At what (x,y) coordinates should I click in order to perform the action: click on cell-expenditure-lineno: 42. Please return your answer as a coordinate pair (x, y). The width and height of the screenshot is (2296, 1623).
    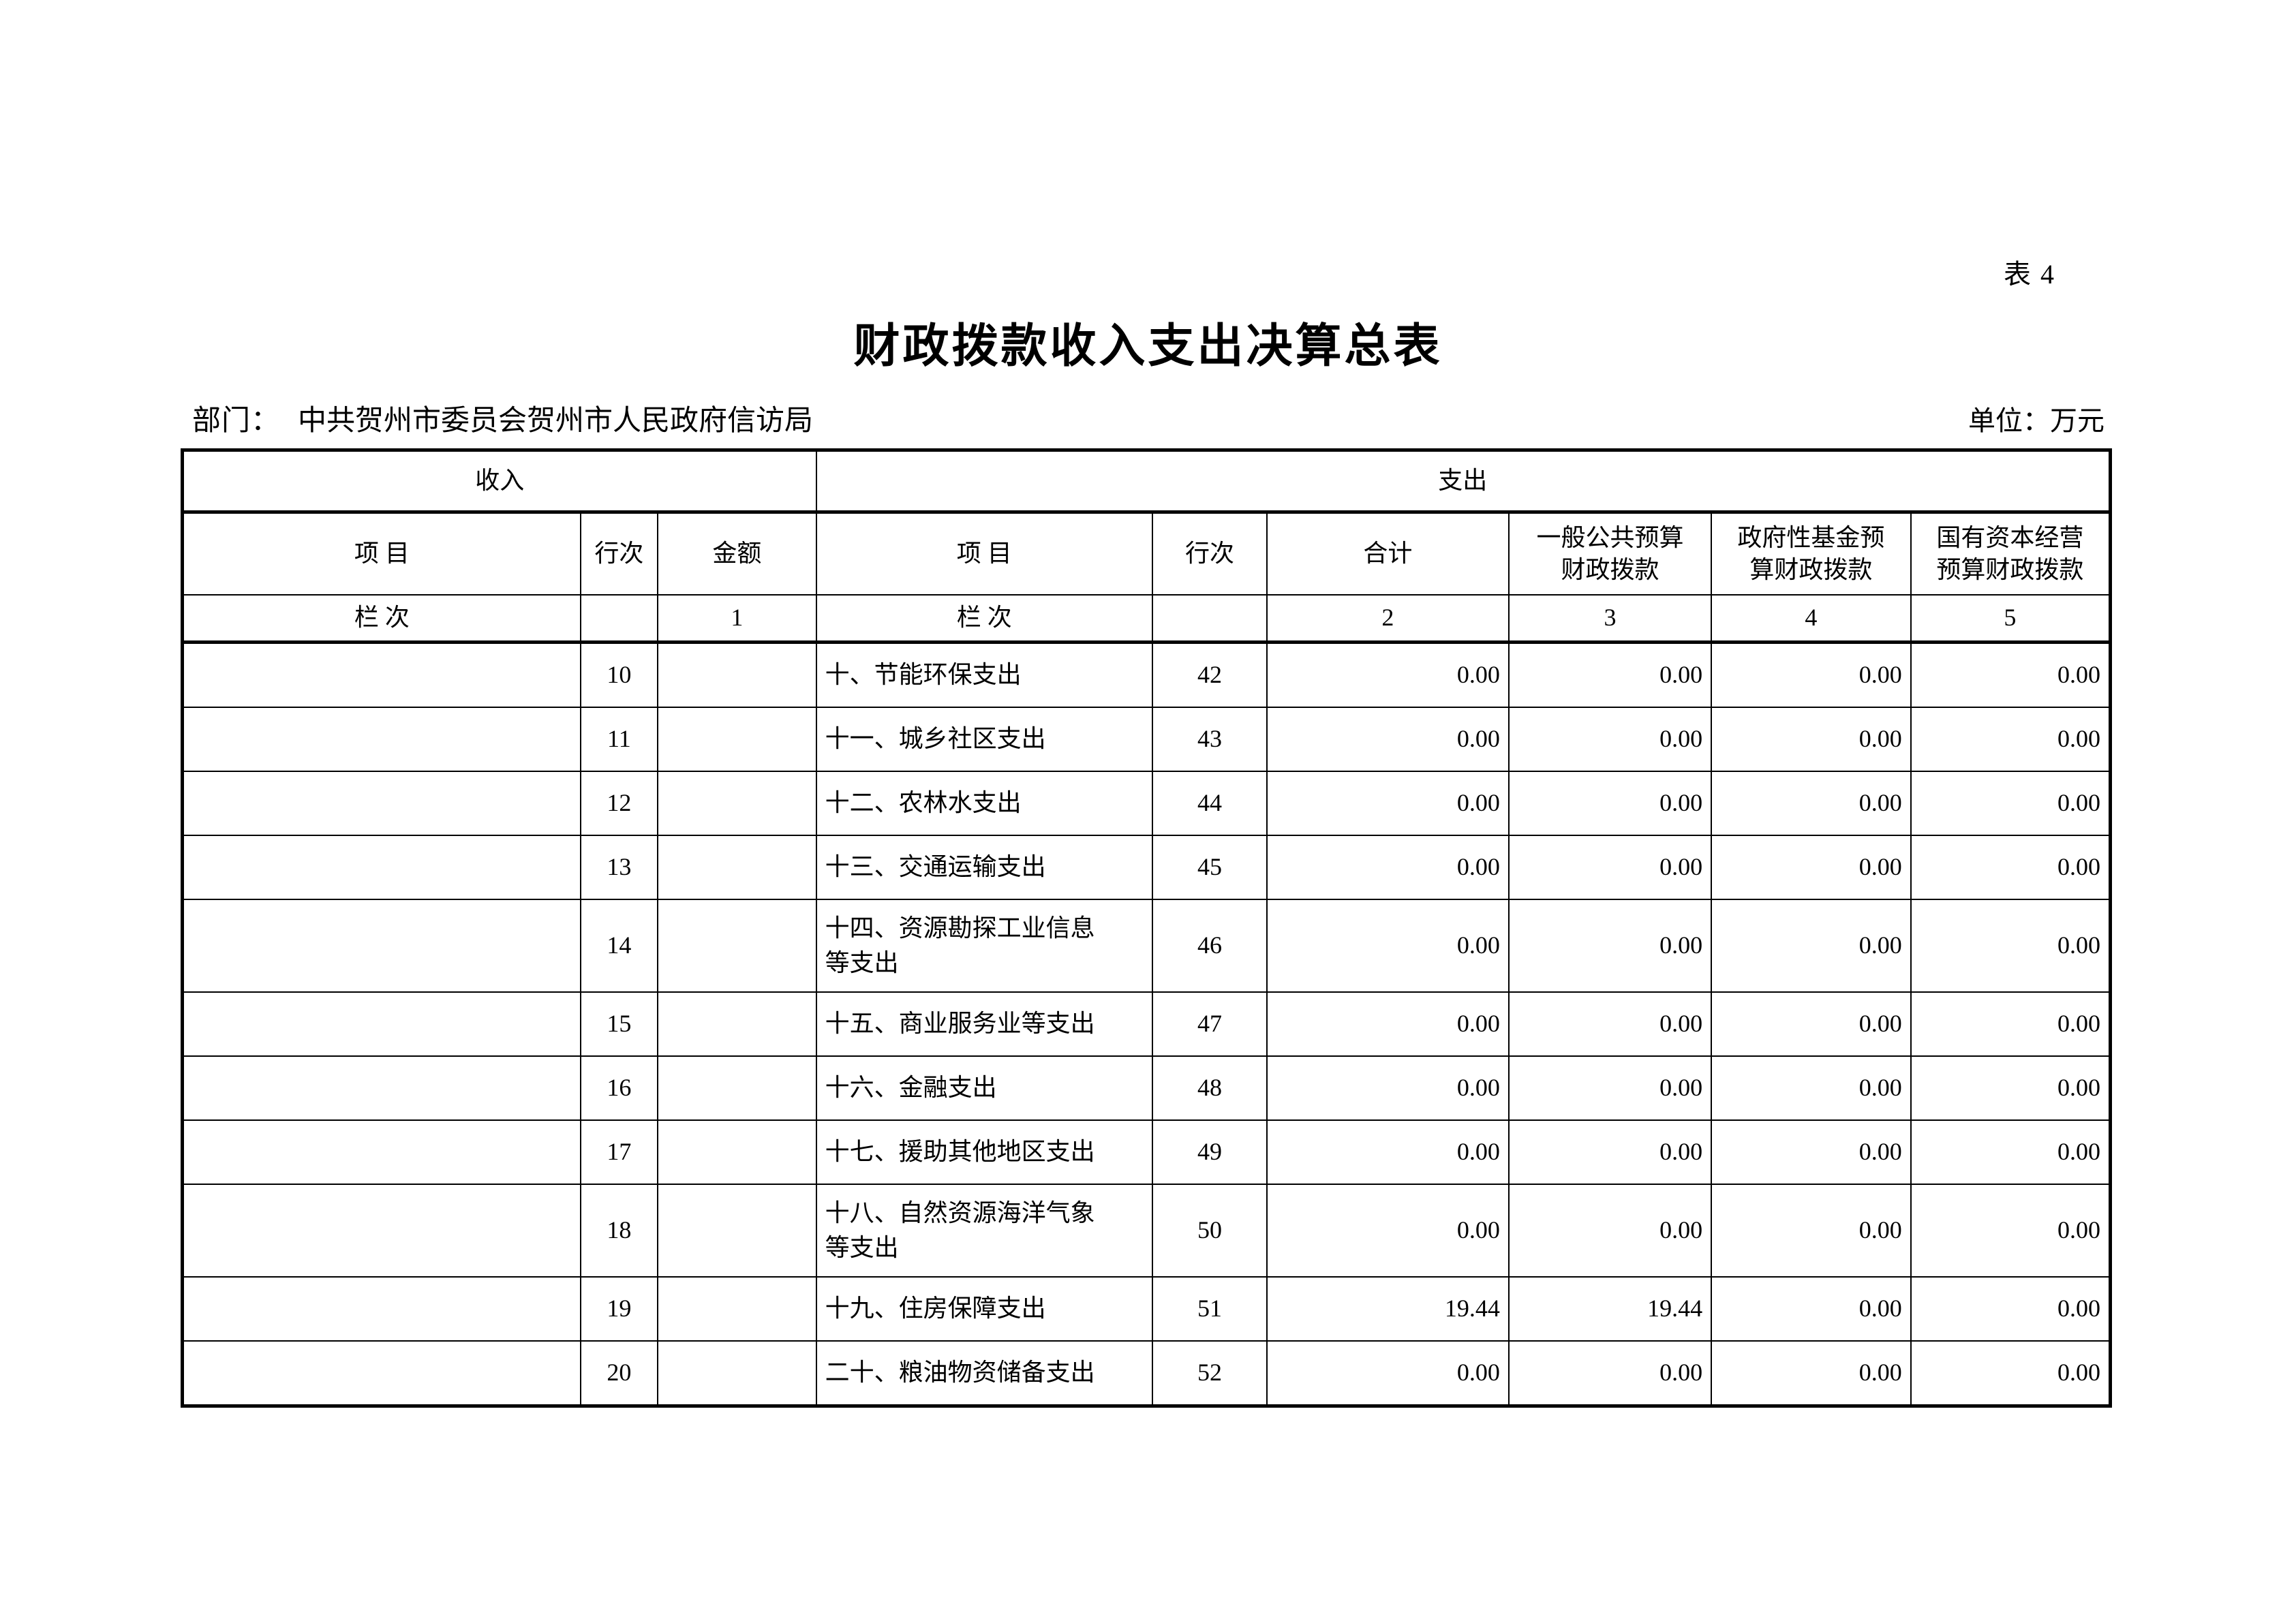
    Looking at the image, I should click on (1210, 674).